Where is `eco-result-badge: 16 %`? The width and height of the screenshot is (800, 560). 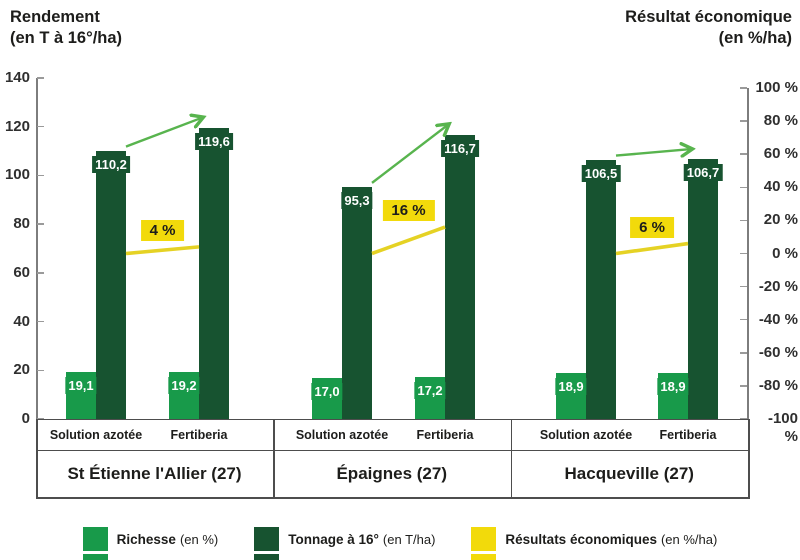 eco-result-badge: 16 % is located at coordinates (408, 211).